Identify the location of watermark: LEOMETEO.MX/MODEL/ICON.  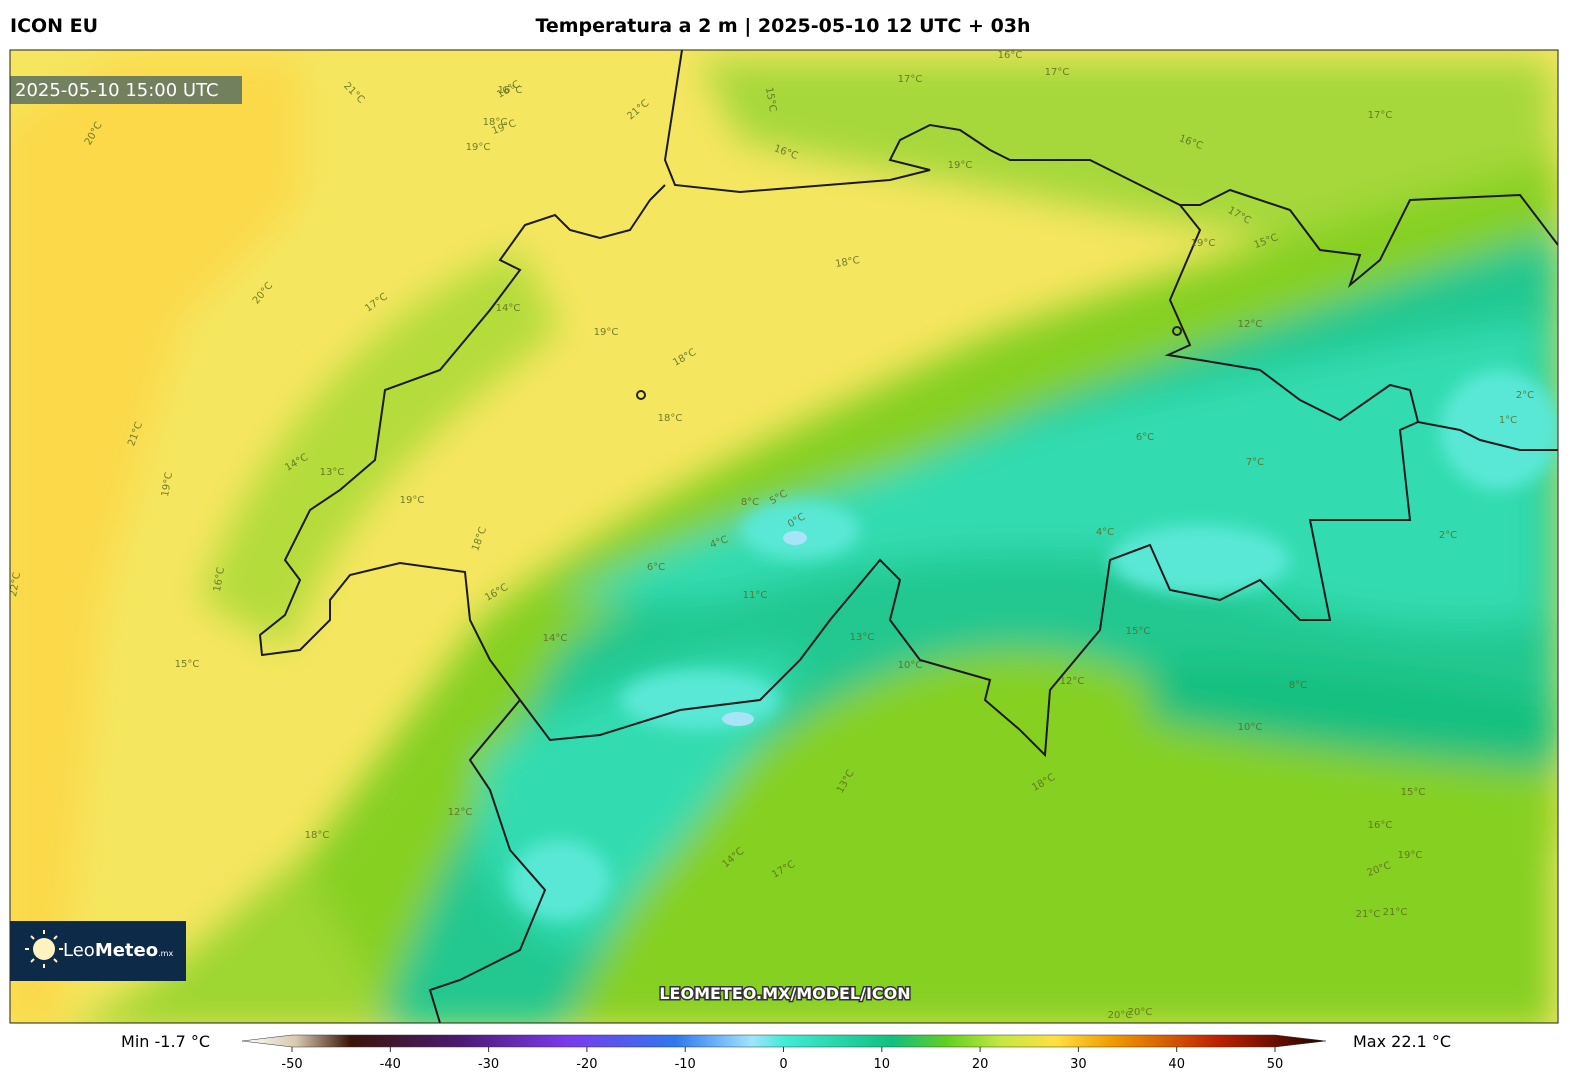
(784, 993).